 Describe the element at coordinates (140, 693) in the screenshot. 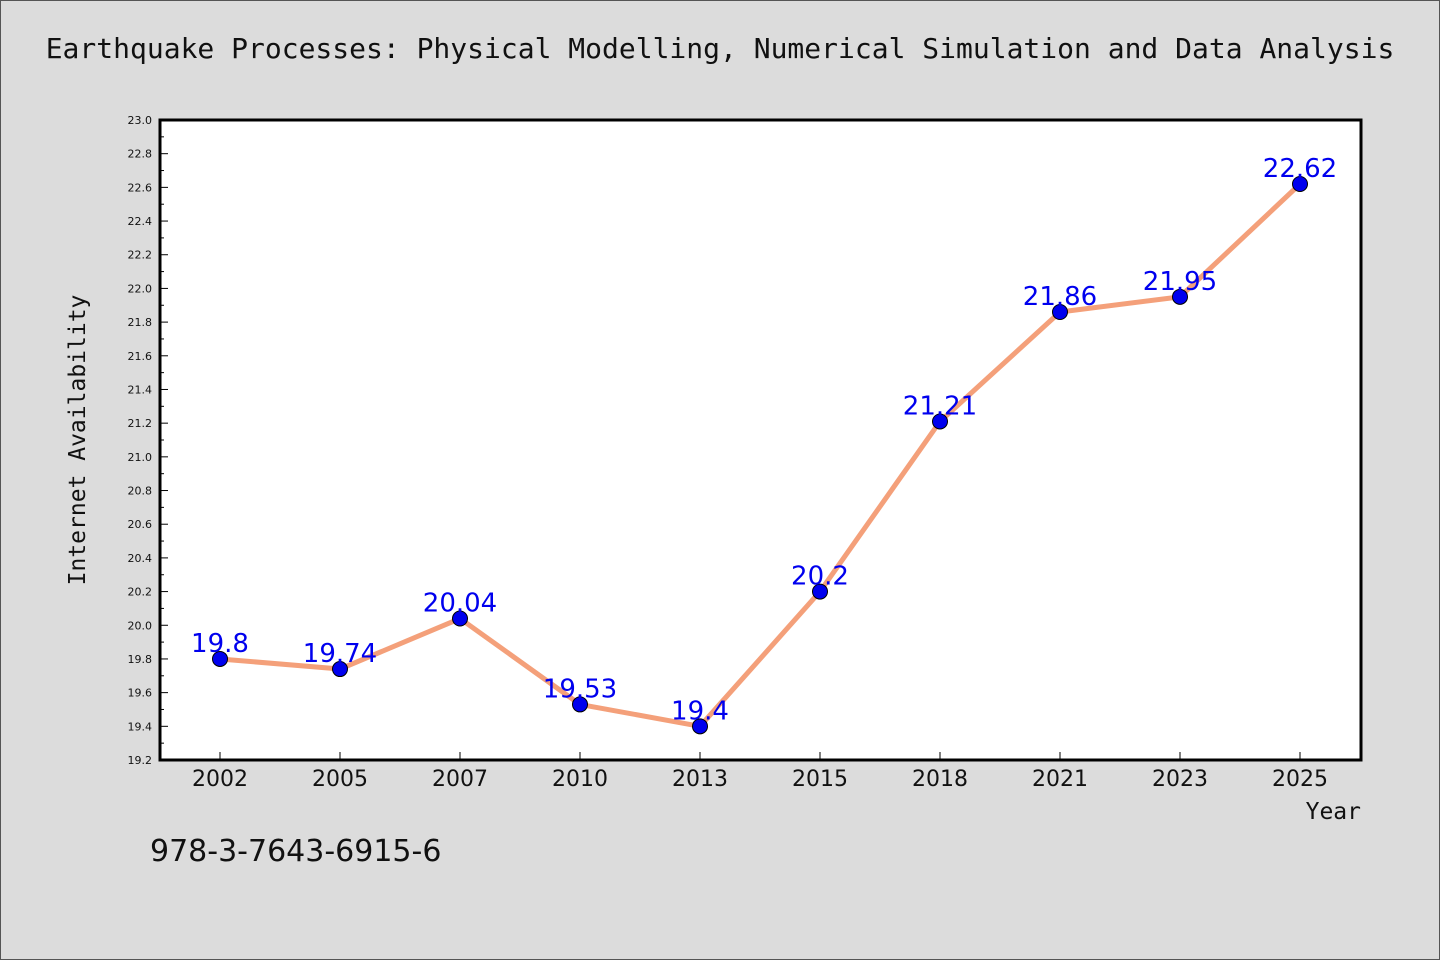

I see `y-tick-label: 19.6` at that location.